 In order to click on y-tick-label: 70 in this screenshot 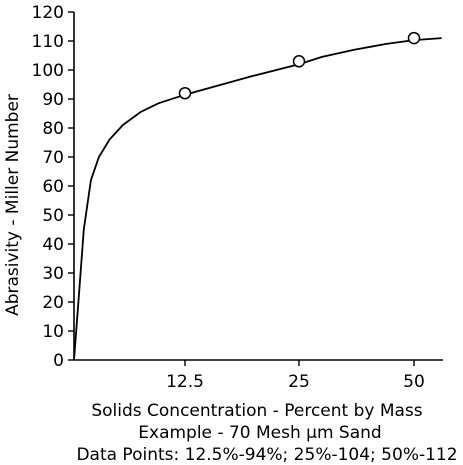, I will do `click(53, 158)`.